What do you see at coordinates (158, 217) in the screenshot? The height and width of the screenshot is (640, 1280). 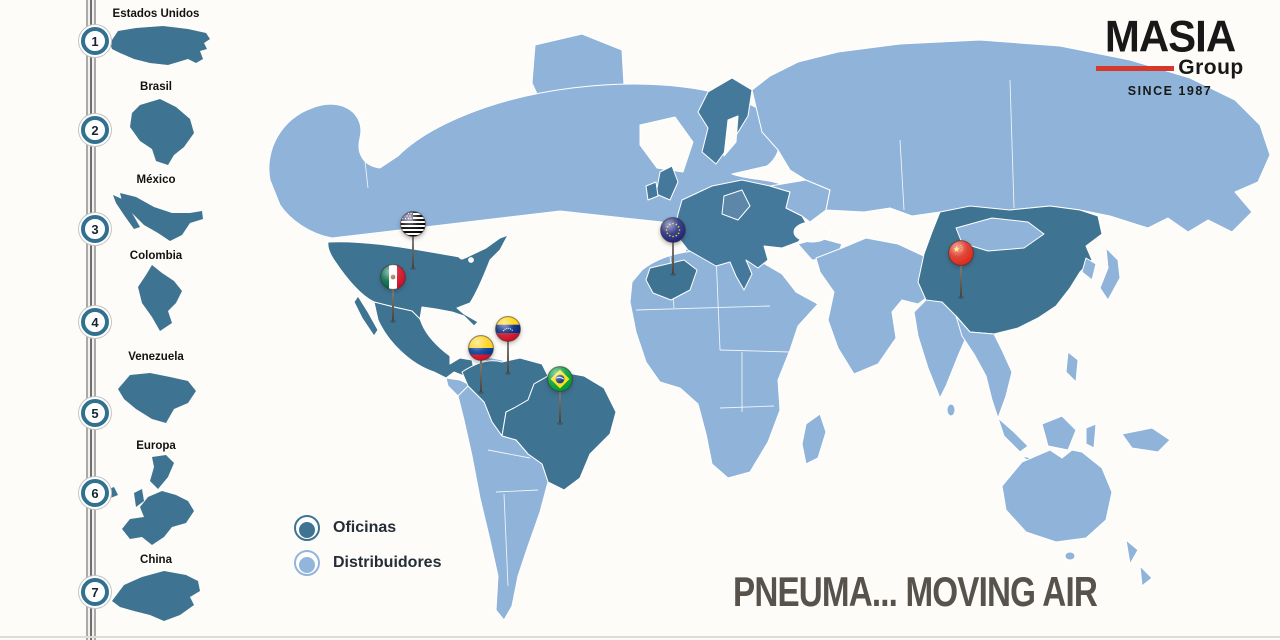 I see `mexico-silhouette-icon` at bounding box center [158, 217].